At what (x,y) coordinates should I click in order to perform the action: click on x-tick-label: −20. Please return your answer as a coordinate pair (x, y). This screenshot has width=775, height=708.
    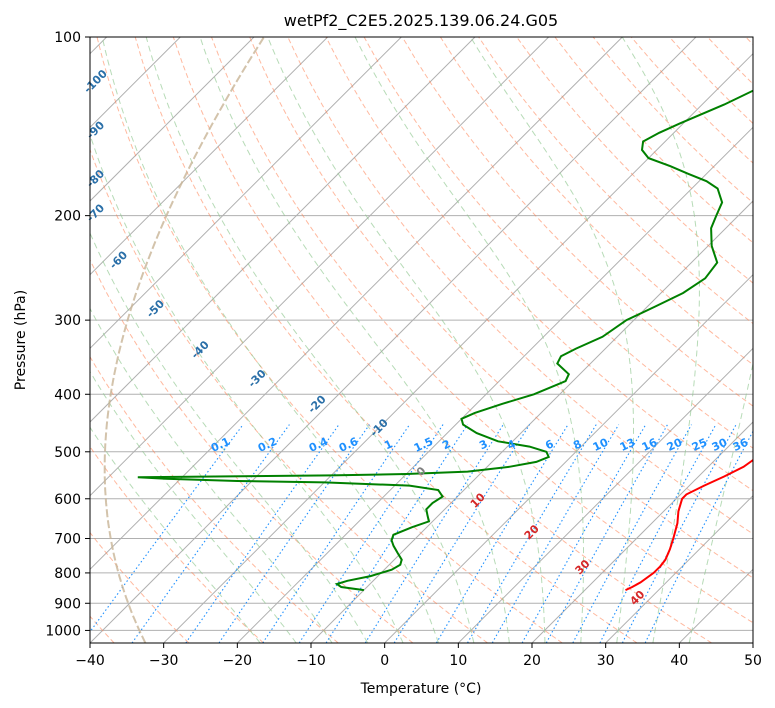
    Looking at the image, I should click on (238, 661).